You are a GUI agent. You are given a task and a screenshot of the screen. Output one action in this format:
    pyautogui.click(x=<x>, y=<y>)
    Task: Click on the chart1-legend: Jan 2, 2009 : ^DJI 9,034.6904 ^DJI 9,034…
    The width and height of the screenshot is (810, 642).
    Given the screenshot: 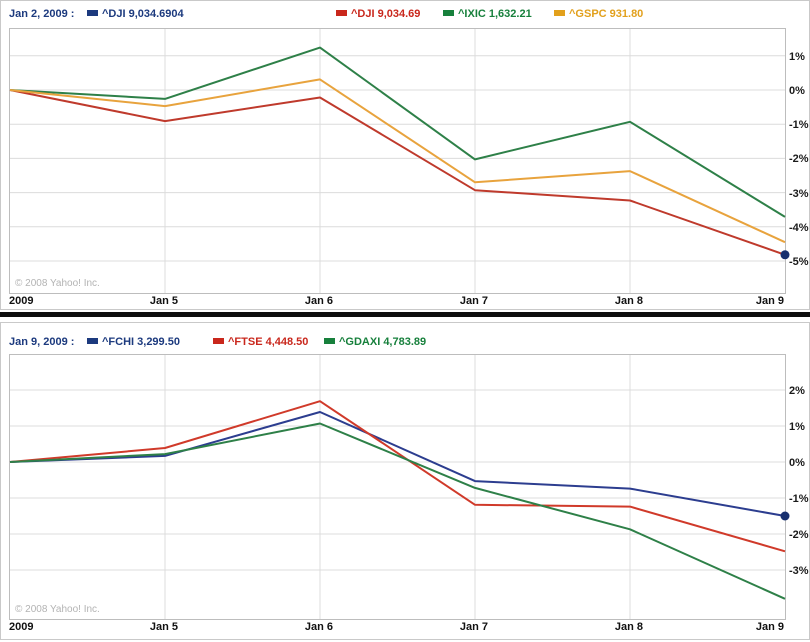 What is the action you would take?
    pyautogui.click(x=405, y=14)
    